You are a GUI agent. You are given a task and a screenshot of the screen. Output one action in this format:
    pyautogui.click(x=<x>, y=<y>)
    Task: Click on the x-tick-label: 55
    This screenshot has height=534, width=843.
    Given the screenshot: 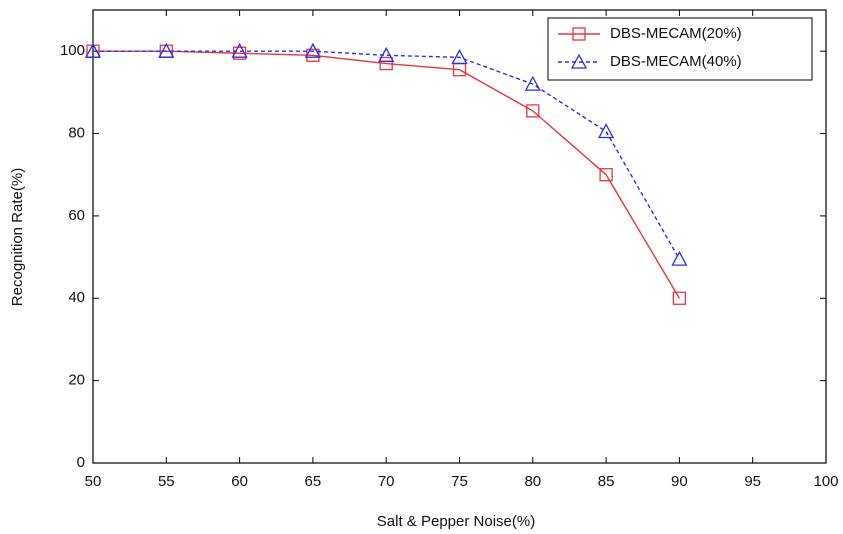 What is the action you would take?
    pyautogui.click(x=166, y=481)
    